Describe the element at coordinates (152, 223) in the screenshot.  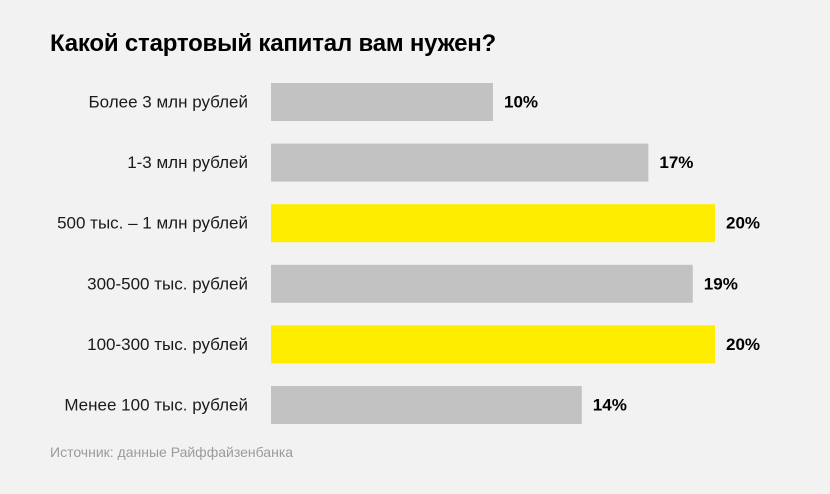
I see `category-label-2: 500 тыс. – 1 млн рублей` at that location.